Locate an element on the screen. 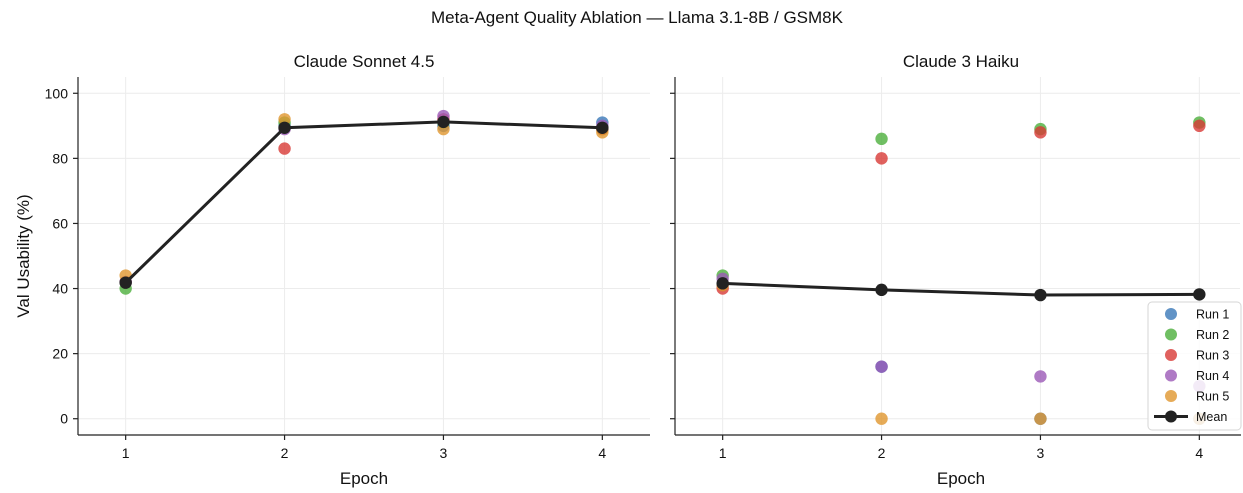 The width and height of the screenshot is (1243, 493). y-tick-label: 80 is located at coordinates (60, 158).